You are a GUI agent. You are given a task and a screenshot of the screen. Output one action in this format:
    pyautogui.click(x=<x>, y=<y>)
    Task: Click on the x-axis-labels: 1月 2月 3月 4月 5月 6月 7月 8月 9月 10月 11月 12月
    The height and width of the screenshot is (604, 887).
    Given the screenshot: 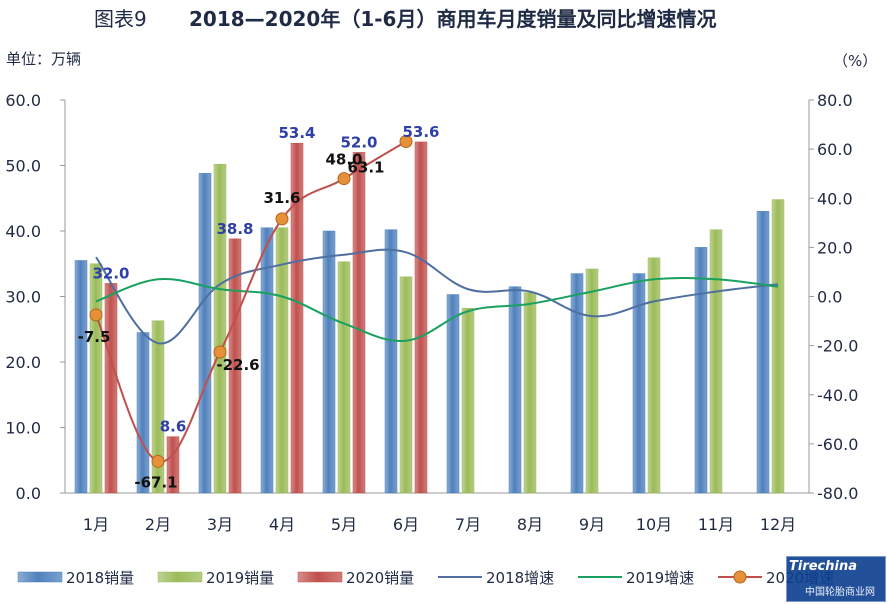 What is the action you would take?
    pyautogui.click(x=439, y=524)
    